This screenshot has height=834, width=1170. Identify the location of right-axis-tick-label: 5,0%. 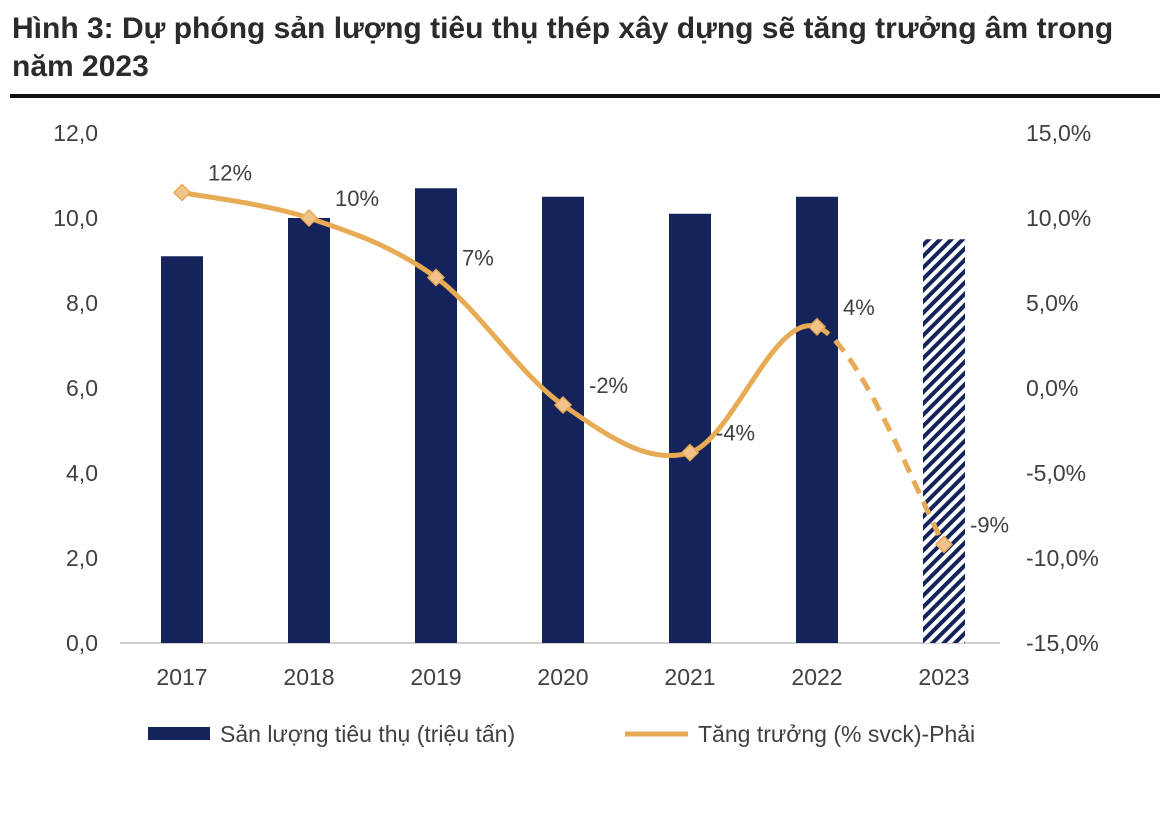
(1052, 303).